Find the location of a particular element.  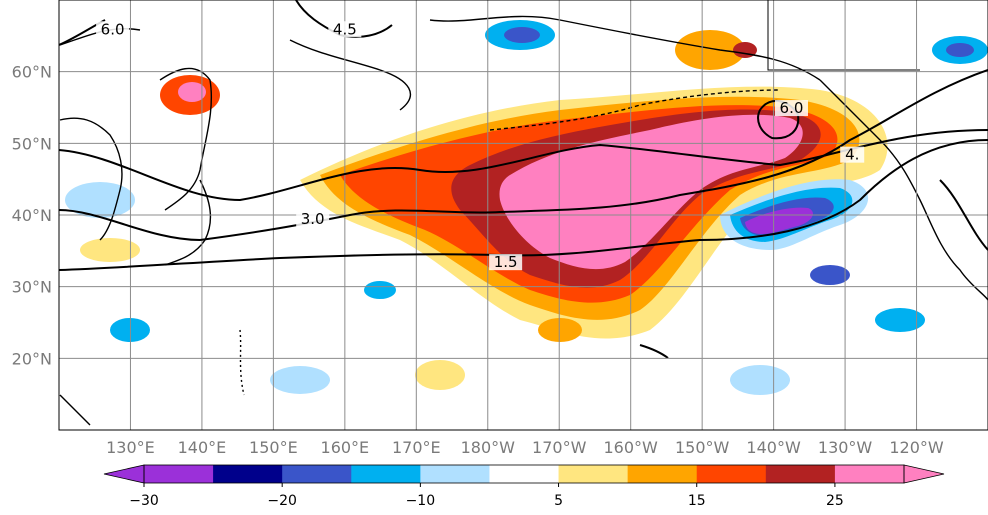

contour-label: 1.5 is located at coordinates (506, 262).